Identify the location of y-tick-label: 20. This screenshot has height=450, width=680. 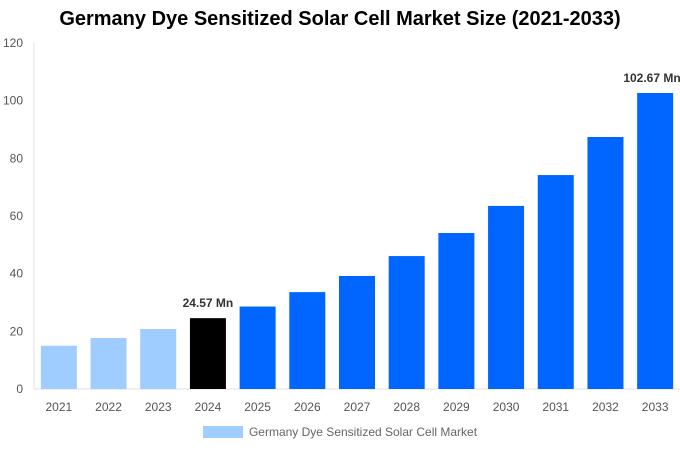
(17, 331).